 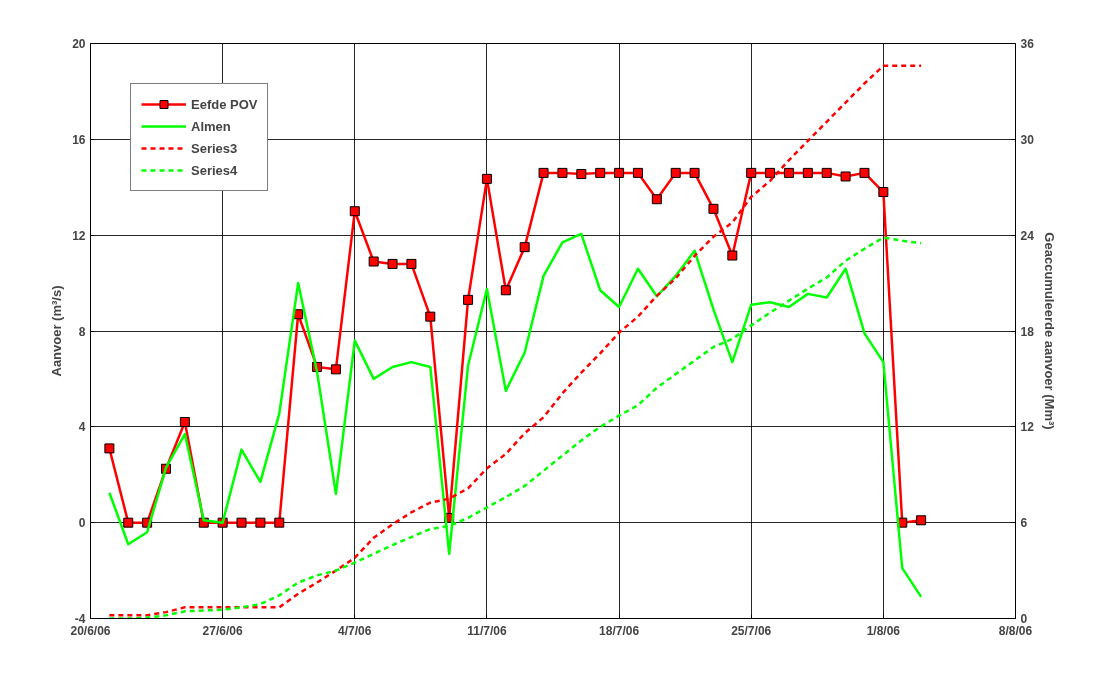 I want to click on y2-axis-title: Geaccumuleerde aanvoer (Mm³), so click(x=1049, y=331).